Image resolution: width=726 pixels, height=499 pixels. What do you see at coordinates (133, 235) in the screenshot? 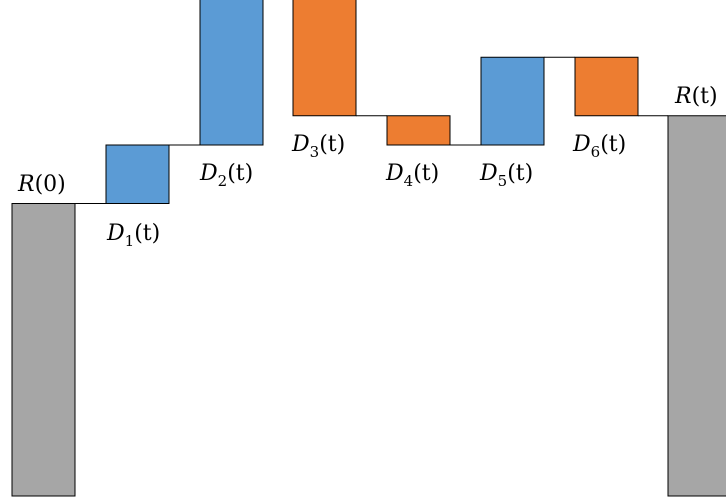
I see `step-label-d1: D1(t)` at bounding box center [133, 235].